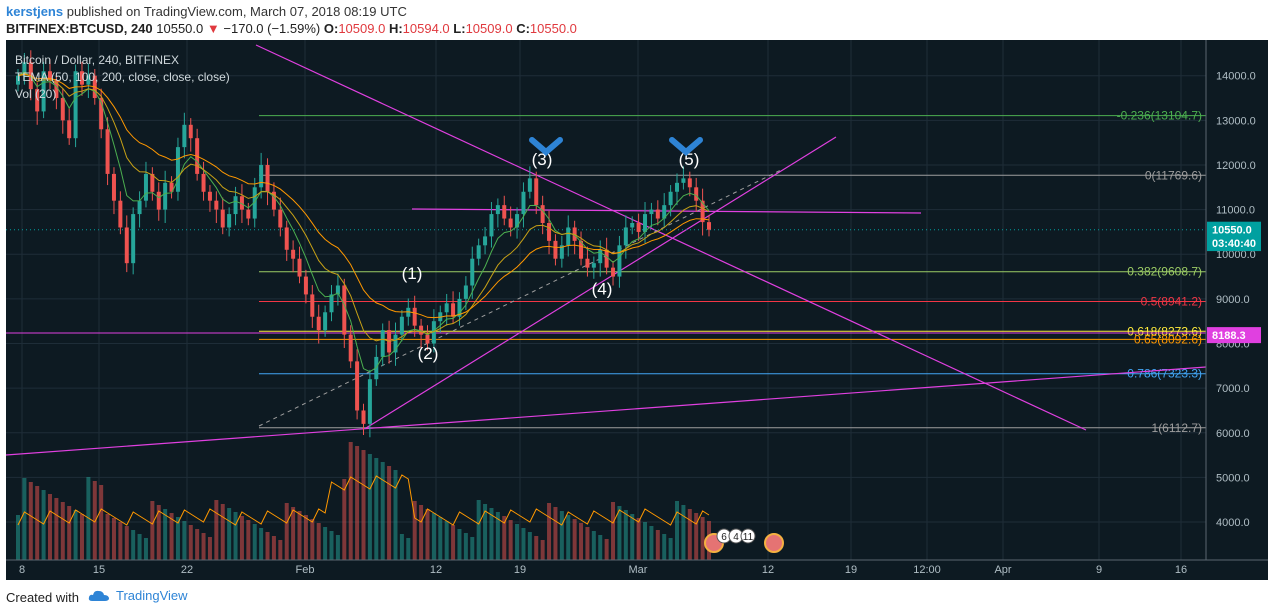 The height and width of the screenshot is (614, 1268). What do you see at coordinates (1233, 389) in the screenshot?
I see `price-tick-label: 7000.0` at bounding box center [1233, 389].